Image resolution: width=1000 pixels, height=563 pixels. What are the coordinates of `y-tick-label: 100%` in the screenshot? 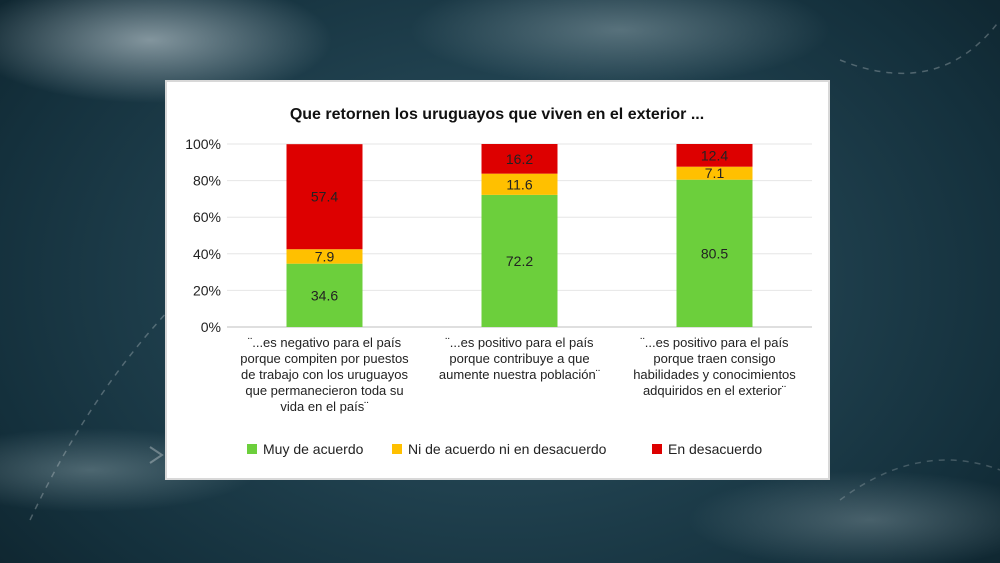 It's located at (203, 144).